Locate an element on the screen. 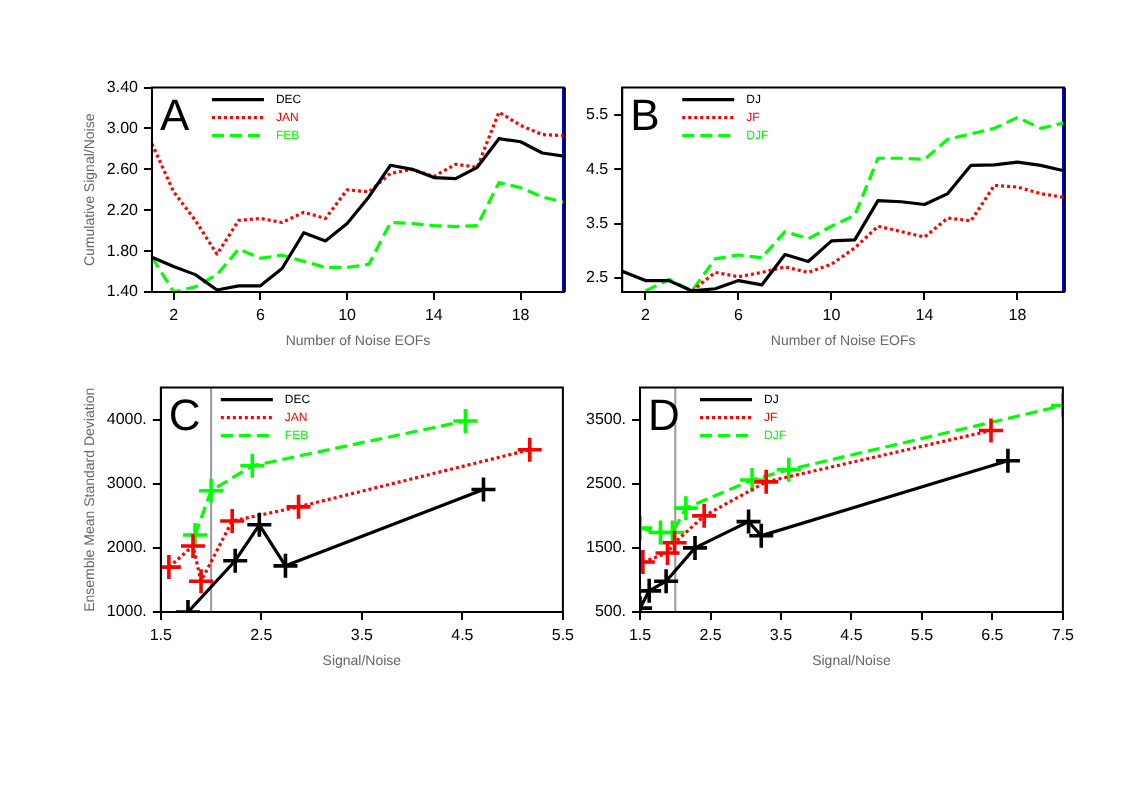  x-tick-label: 6.5 is located at coordinates (993, 635).